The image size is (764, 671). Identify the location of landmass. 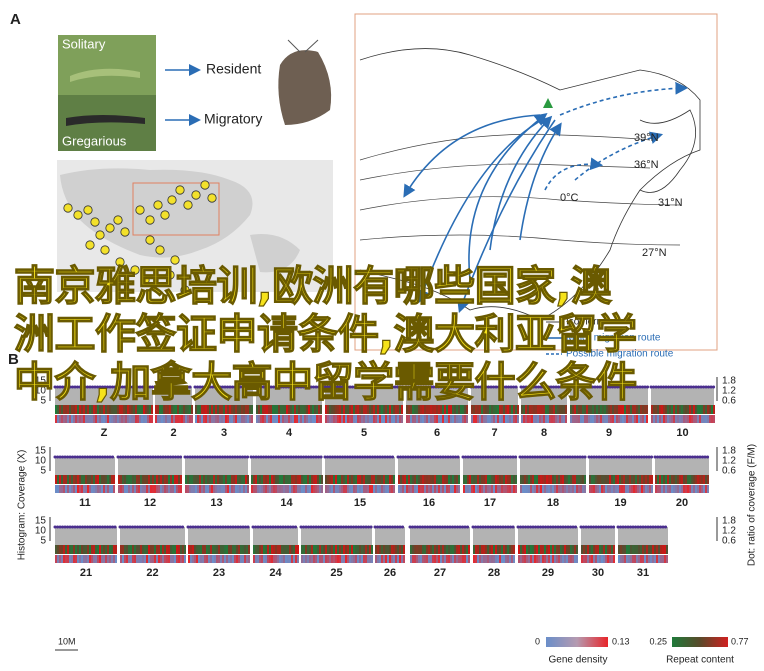
(275, 253).